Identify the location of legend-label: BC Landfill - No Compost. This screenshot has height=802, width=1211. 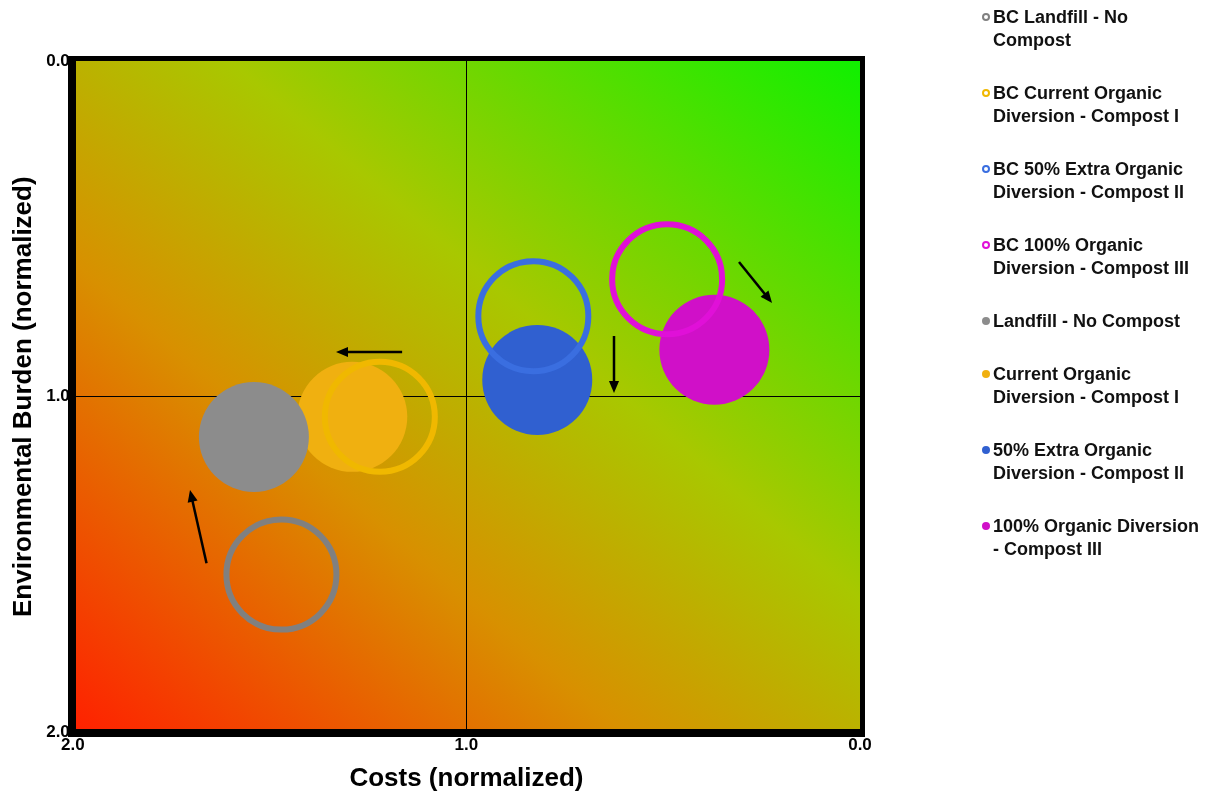
(1061, 29).